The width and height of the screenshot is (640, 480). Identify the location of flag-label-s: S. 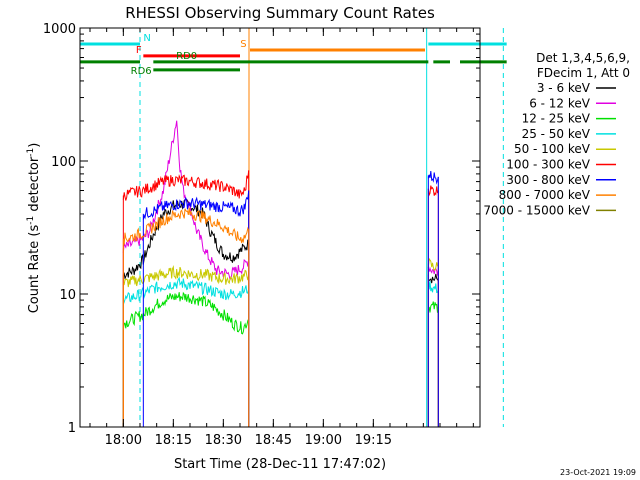
(243, 44).